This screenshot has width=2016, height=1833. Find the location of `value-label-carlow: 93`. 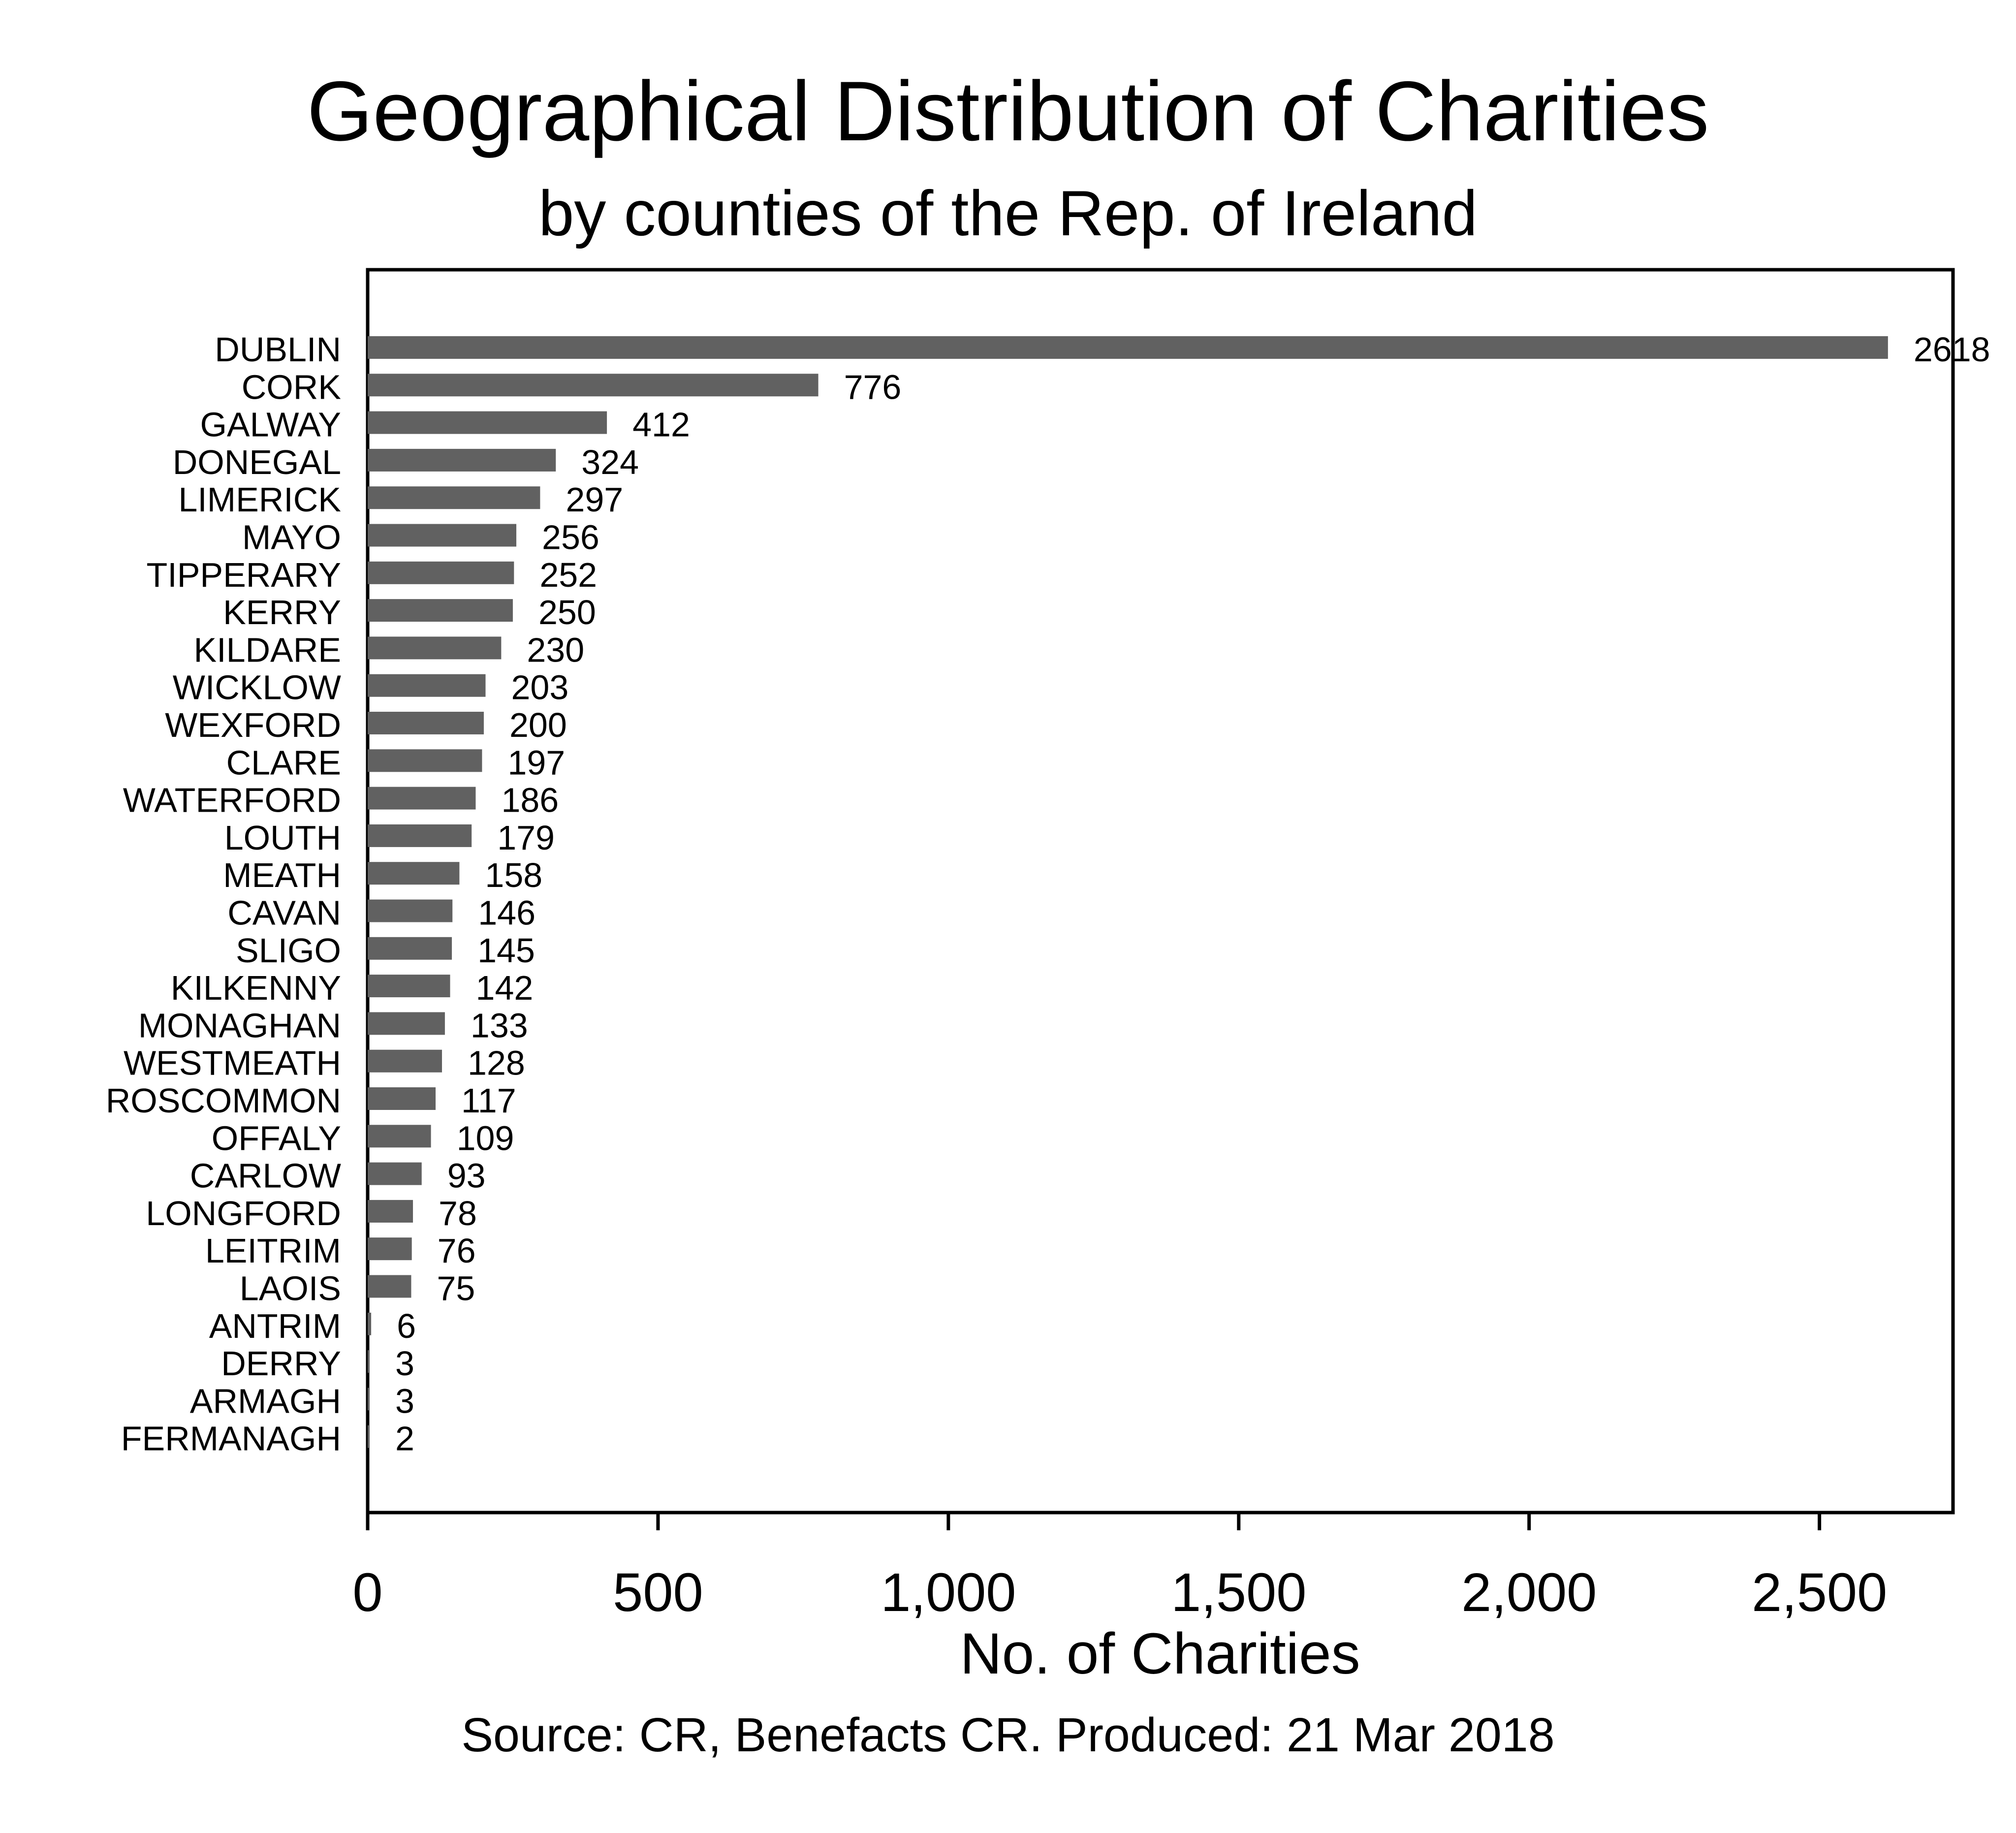

value-label-carlow: 93 is located at coordinates (466, 1176).